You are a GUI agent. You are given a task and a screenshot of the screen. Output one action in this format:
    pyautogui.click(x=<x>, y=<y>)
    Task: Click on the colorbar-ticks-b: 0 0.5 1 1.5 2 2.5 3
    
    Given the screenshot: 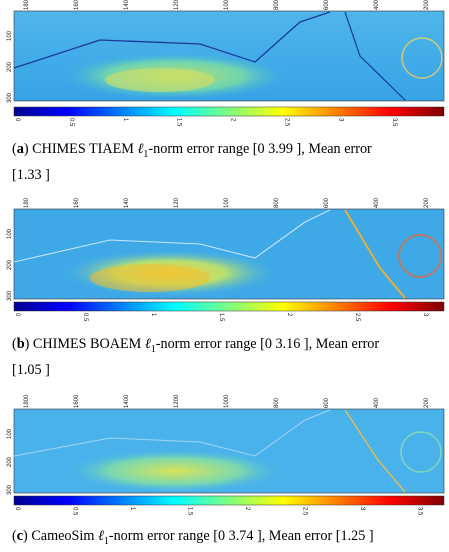 What is the action you would take?
    pyautogui.click(x=221, y=317)
    